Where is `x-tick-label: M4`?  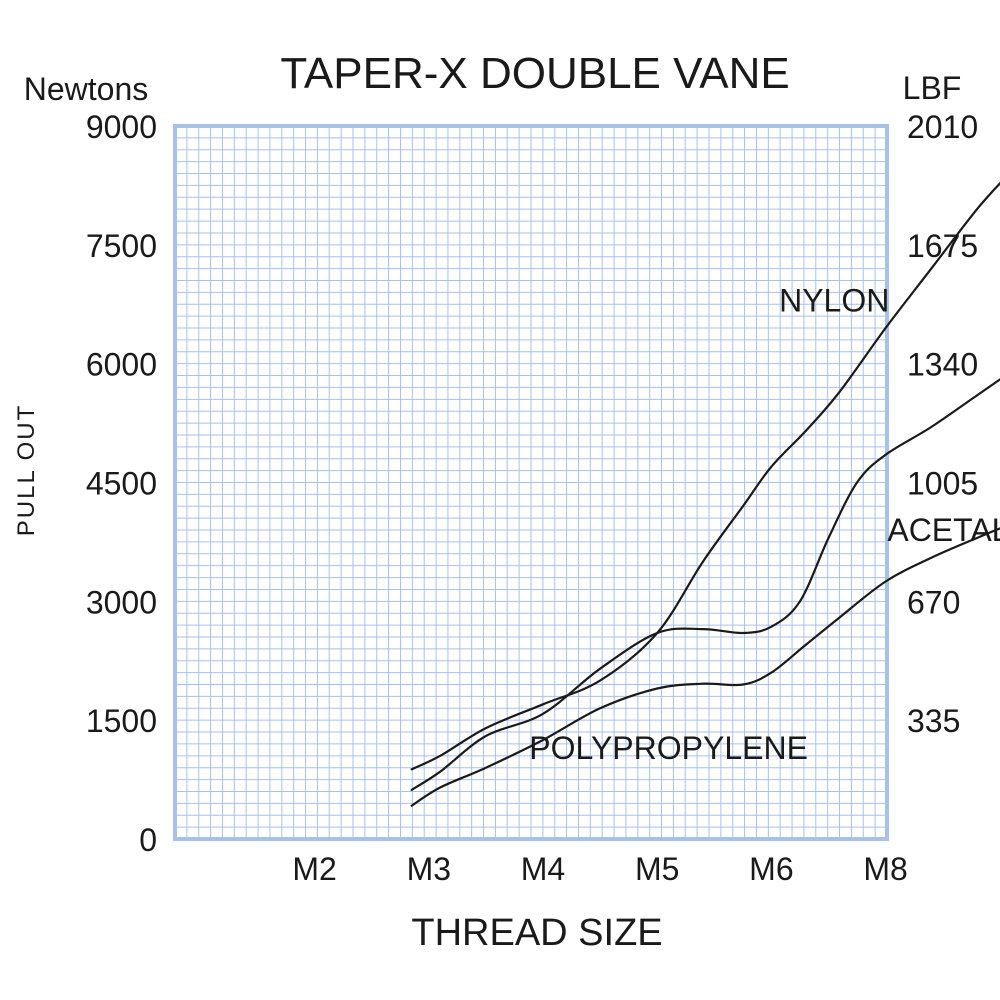
x-tick-label: M4 is located at coordinates (543, 869).